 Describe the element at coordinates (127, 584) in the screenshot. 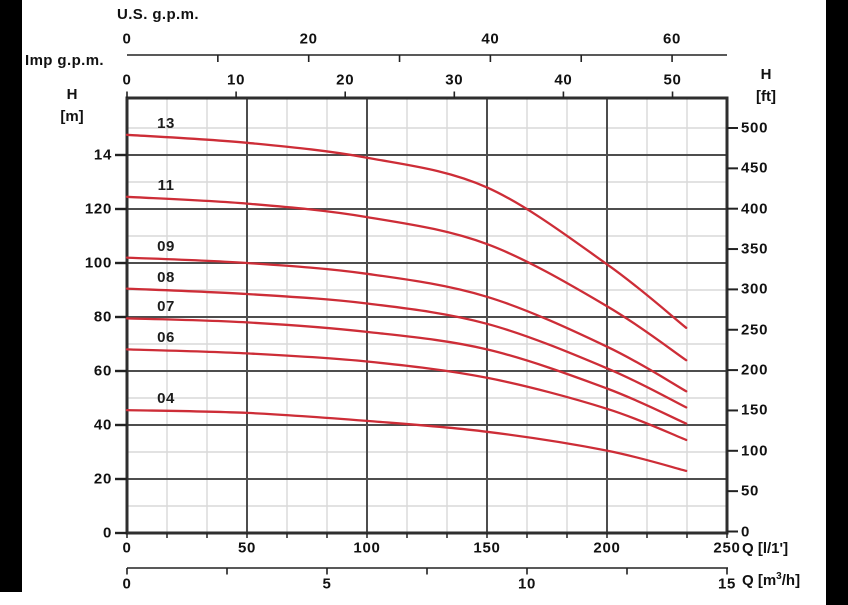

I see `flow-m3h-tick-label: 0` at that location.